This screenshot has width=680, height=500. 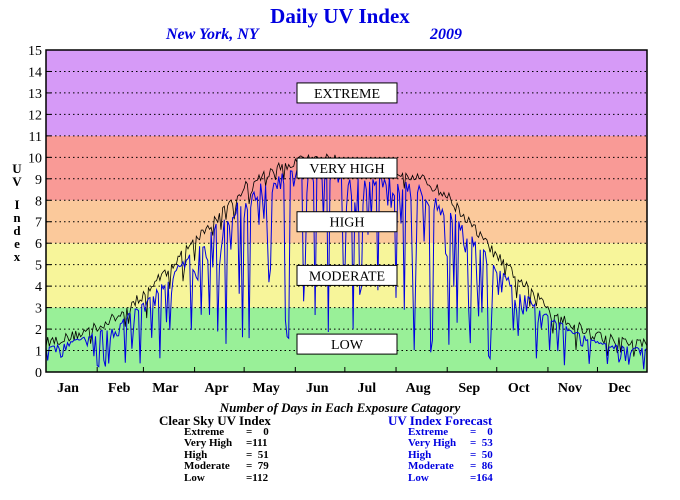 What do you see at coordinates (38, 180) in the screenshot?
I see `y-tick-label: 9` at bounding box center [38, 180].